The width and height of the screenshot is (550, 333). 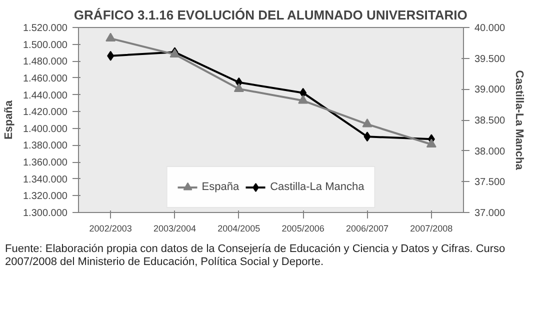 What do you see at coordinates (45, 146) in the screenshot?
I see `y-tick-label: 1.380.000` at bounding box center [45, 146].